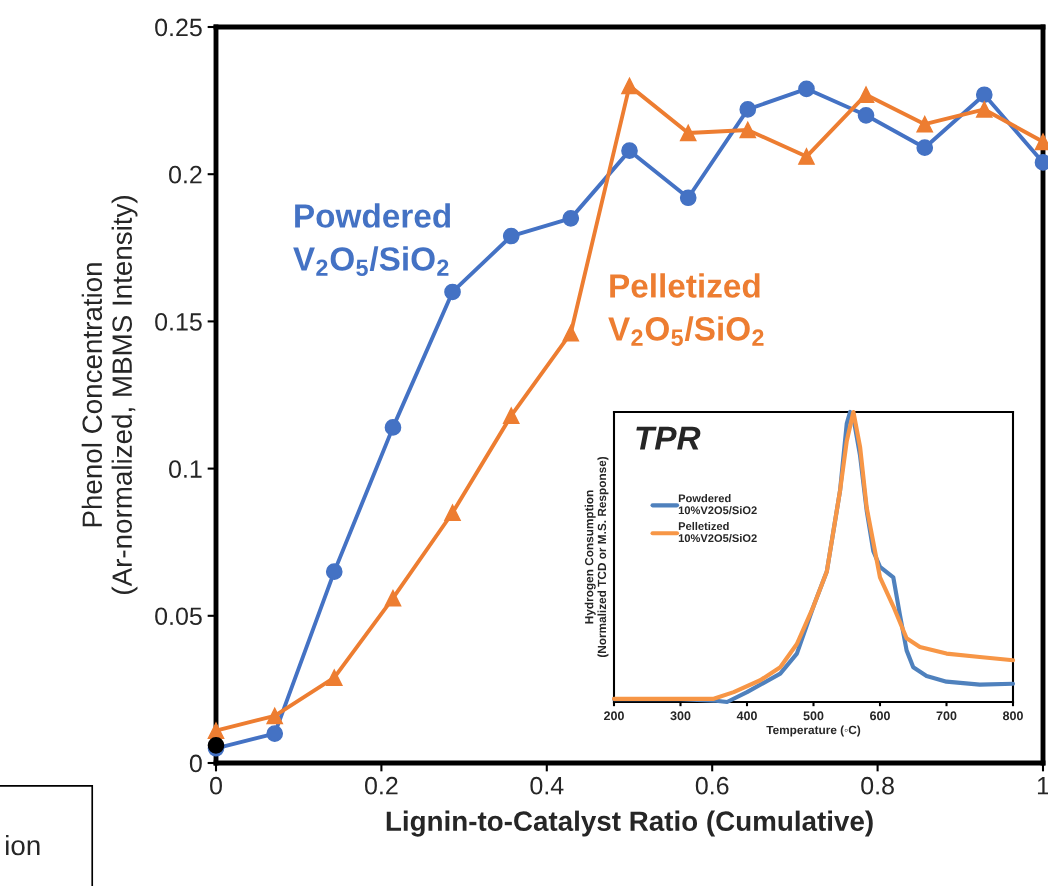  What do you see at coordinates (680, 716) in the screenshot?
I see `x-tick-label: 300` at bounding box center [680, 716].